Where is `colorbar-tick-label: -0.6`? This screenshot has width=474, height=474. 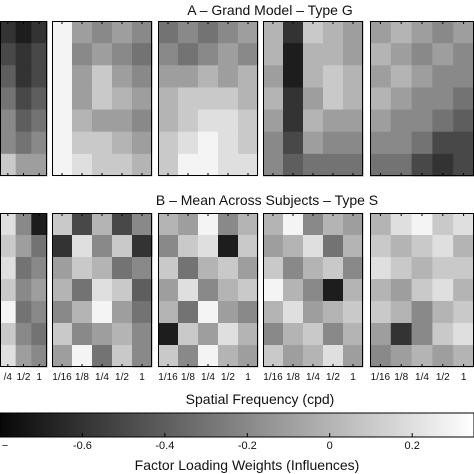
colorbar-tick-label: -0.6 is located at coordinates (82, 446).